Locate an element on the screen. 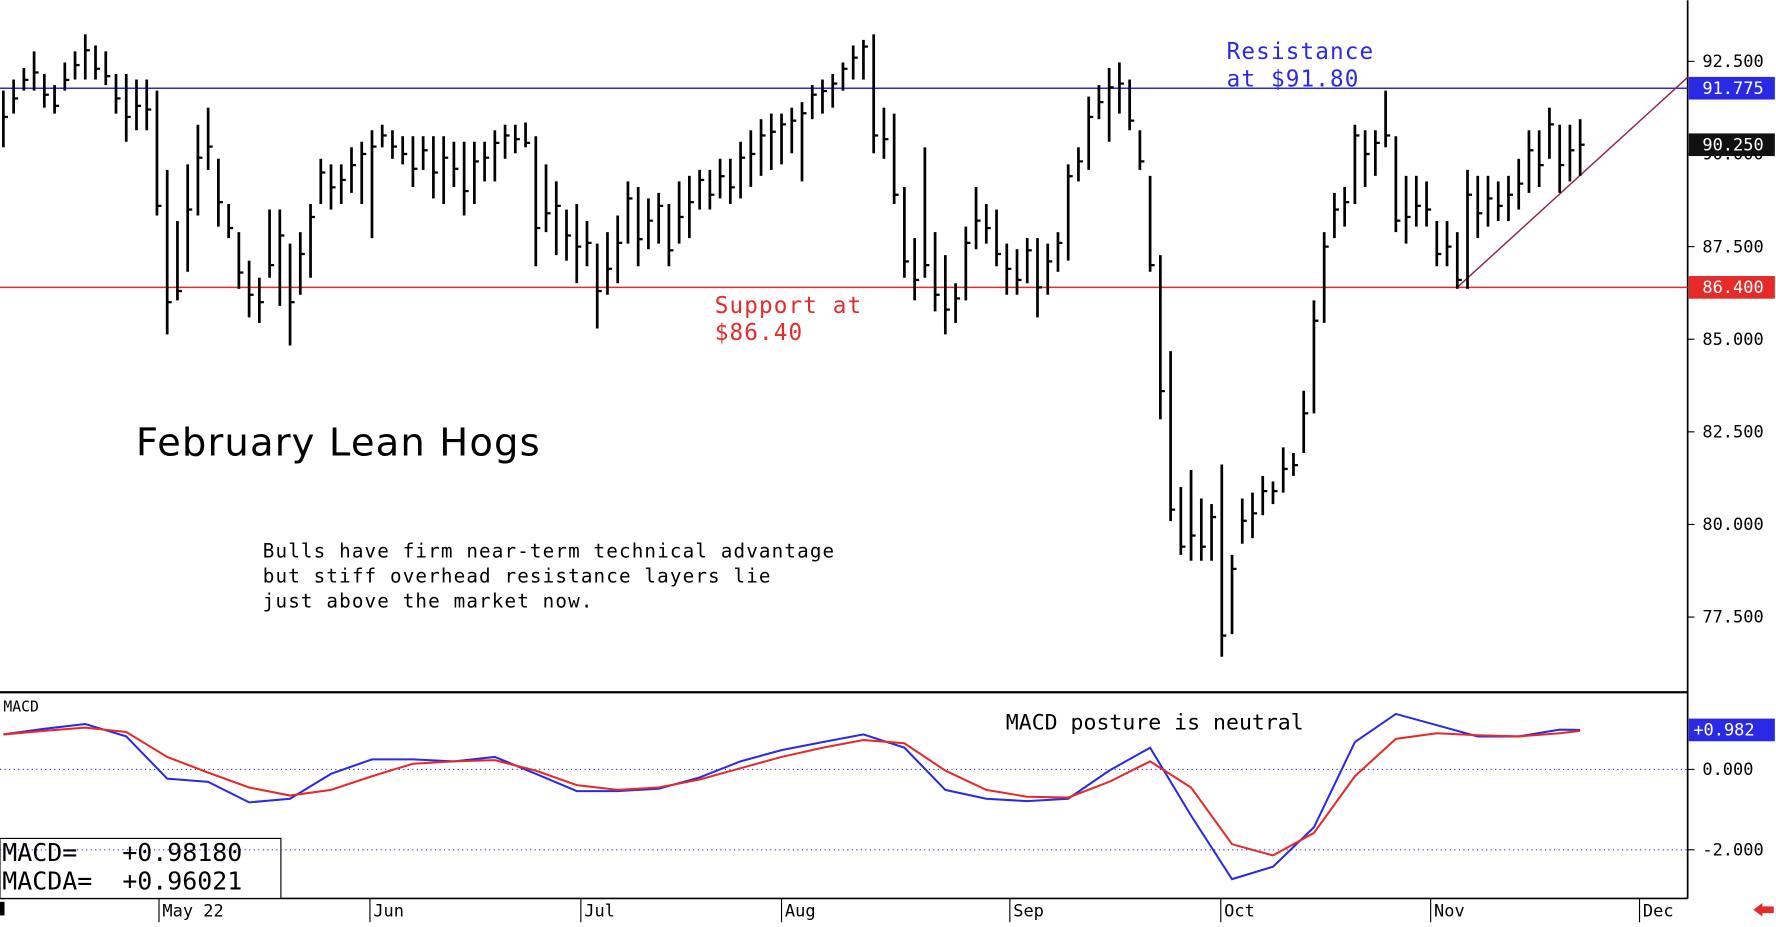  readout-name: MACDA= is located at coordinates (47, 880).